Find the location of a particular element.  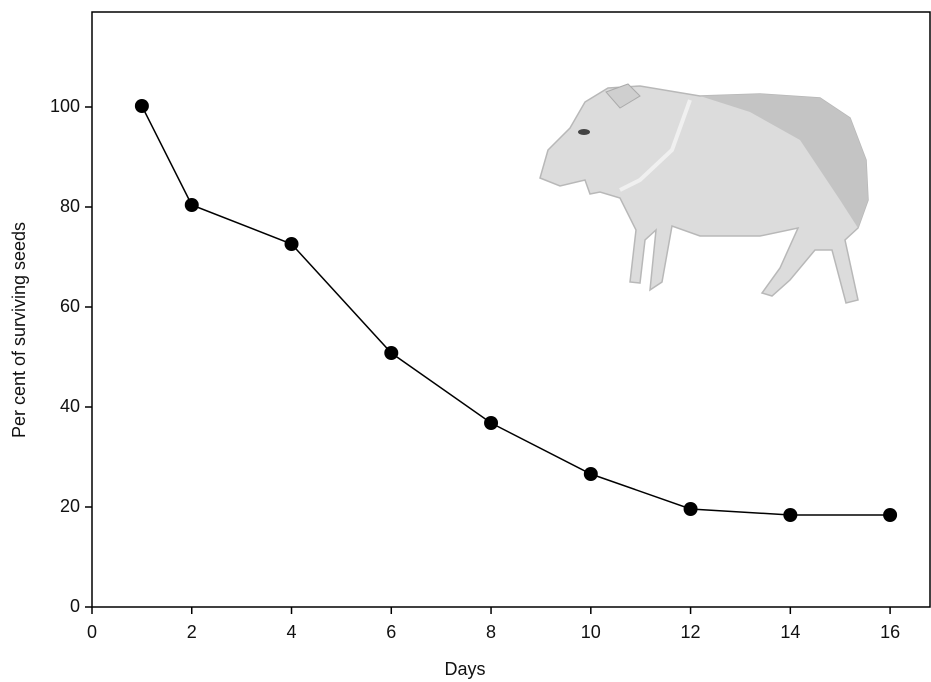

x-tick-label: 8 is located at coordinates (491, 632).